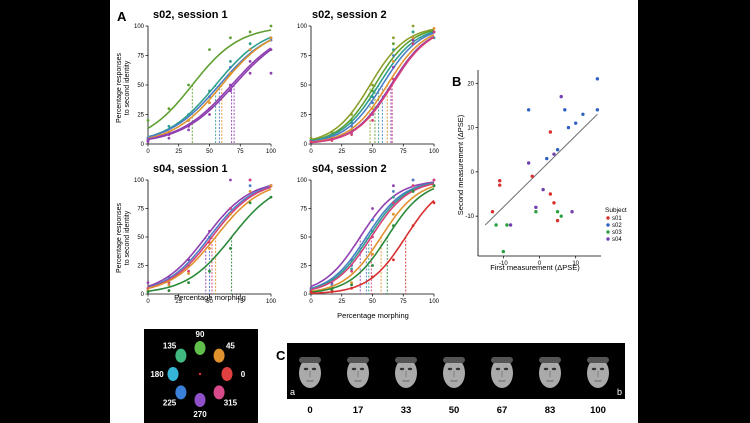  Describe the element at coordinates (608, 239) in the screenshot. I see `legend-swatch-s04` at that location.